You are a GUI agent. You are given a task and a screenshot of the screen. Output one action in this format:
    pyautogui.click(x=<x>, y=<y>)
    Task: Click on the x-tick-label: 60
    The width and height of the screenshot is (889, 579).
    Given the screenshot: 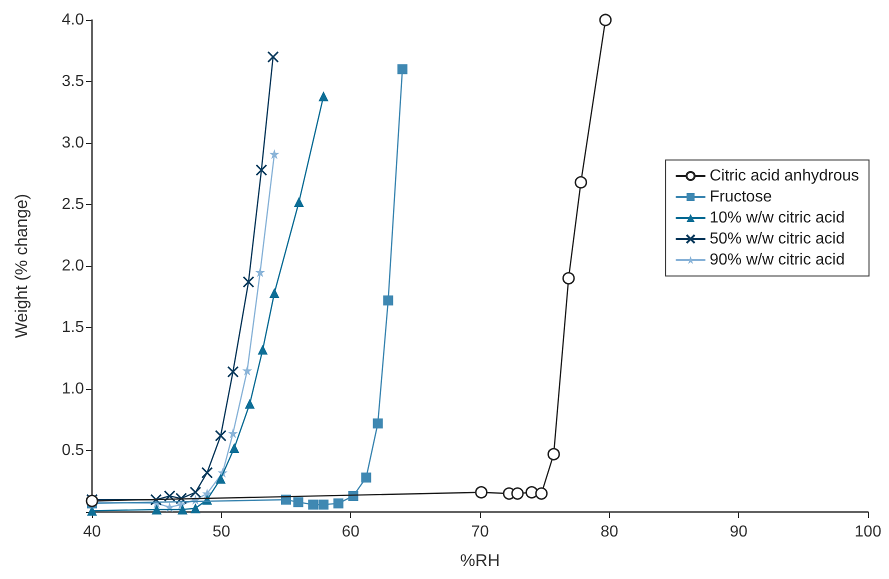 What is the action you would take?
    pyautogui.click(x=351, y=532)
    